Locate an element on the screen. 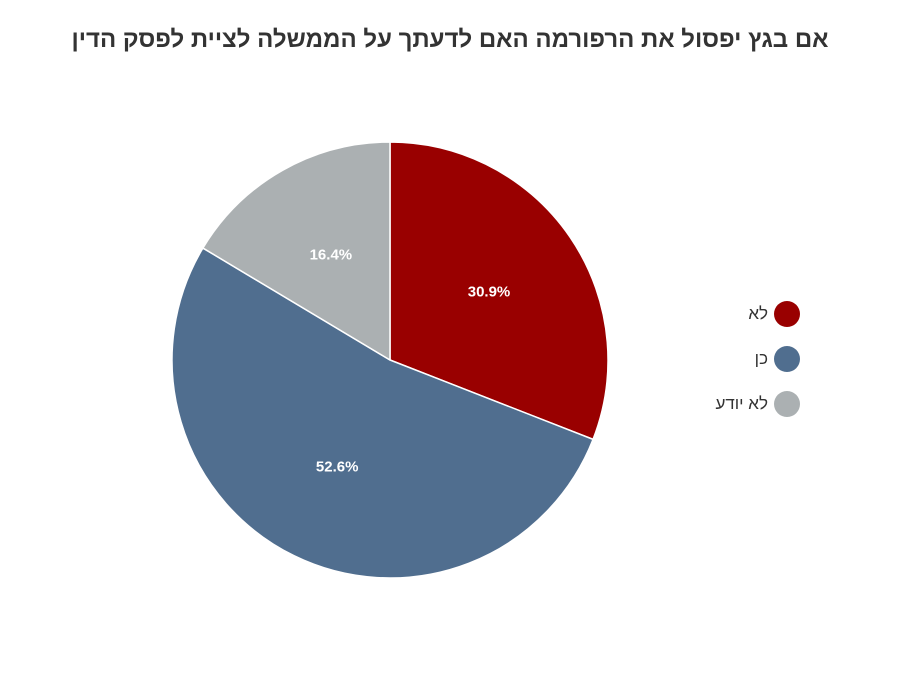 The height and width of the screenshot is (700, 900). legend-swatch-dont-know is located at coordinates (787, 404).